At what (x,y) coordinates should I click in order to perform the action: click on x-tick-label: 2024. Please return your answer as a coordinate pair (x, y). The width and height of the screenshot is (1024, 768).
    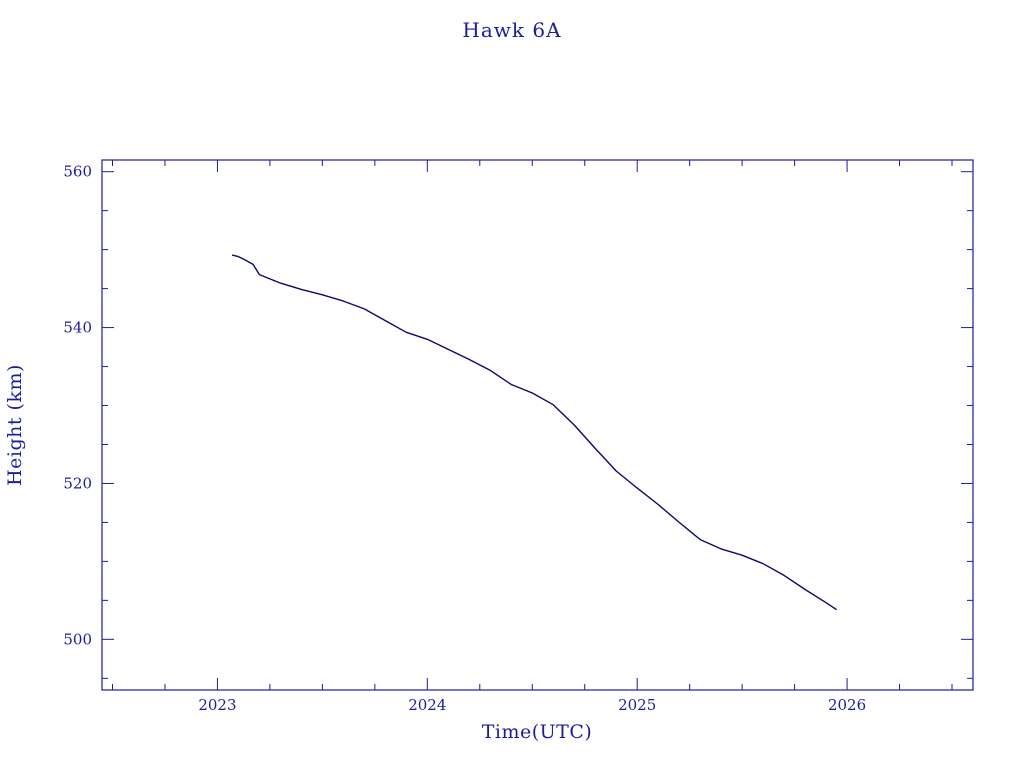
    Looking at the image, I should click on (427, 705).